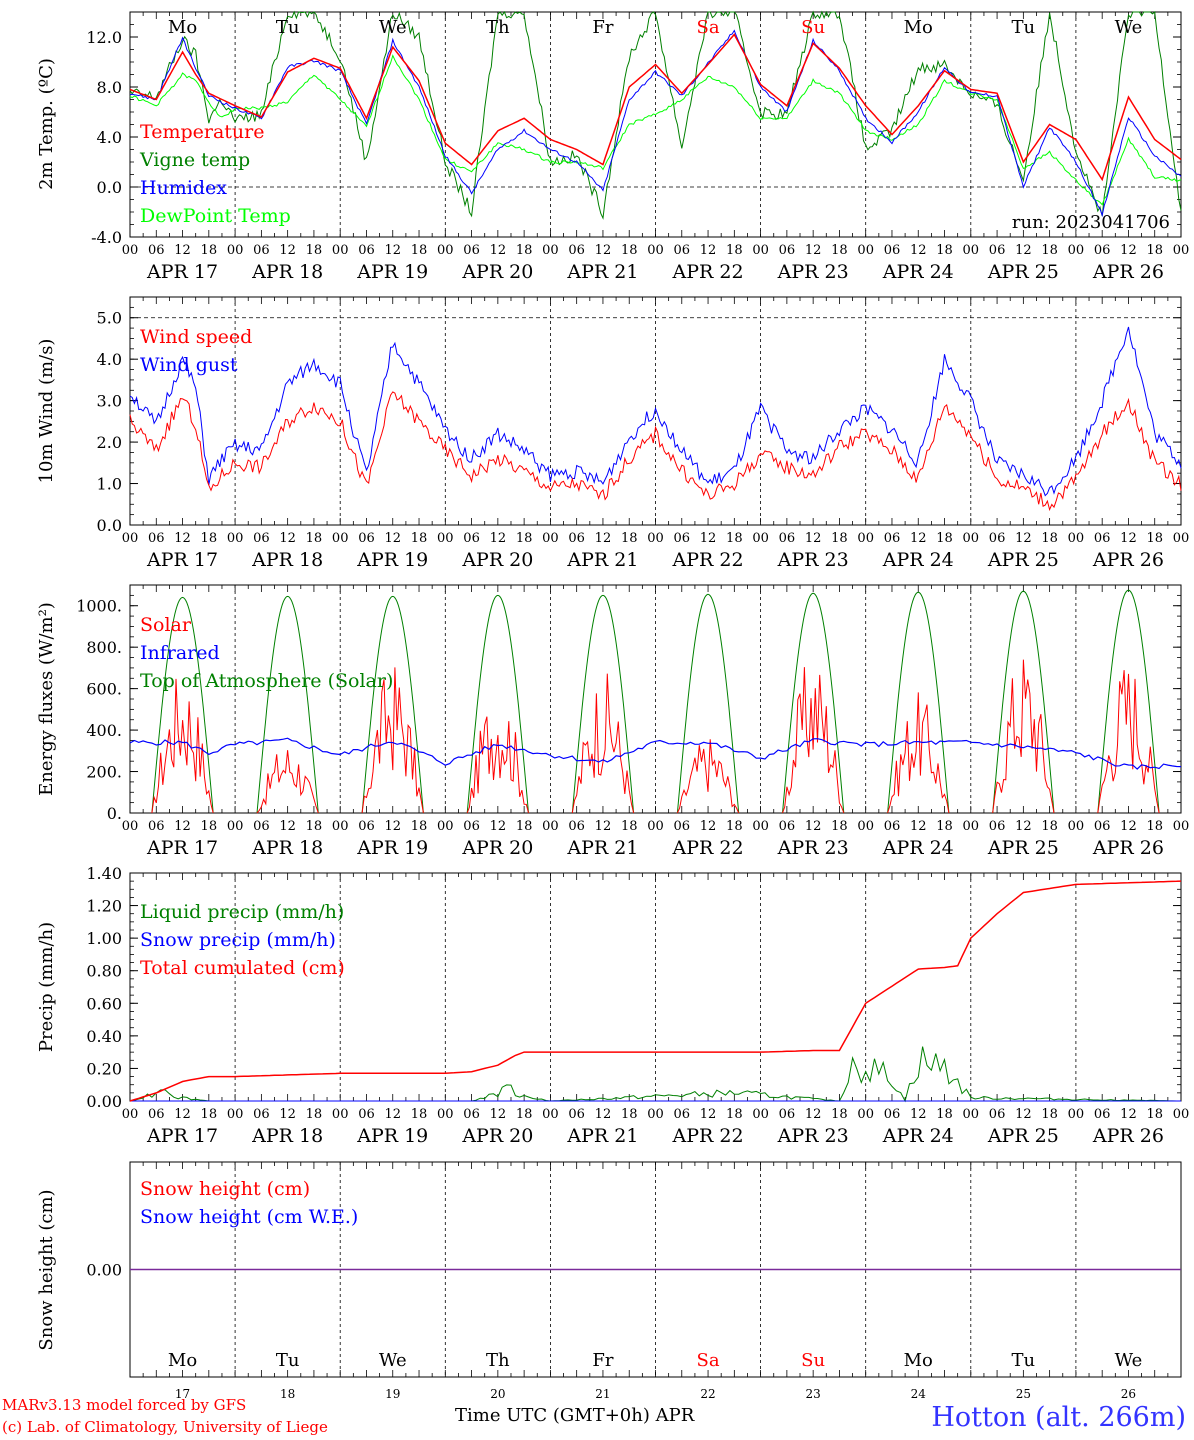  What do you see at coordinates (918, 560) in the screenshot?
I see `day-label: APR 24` at bounding box center [918, 560].